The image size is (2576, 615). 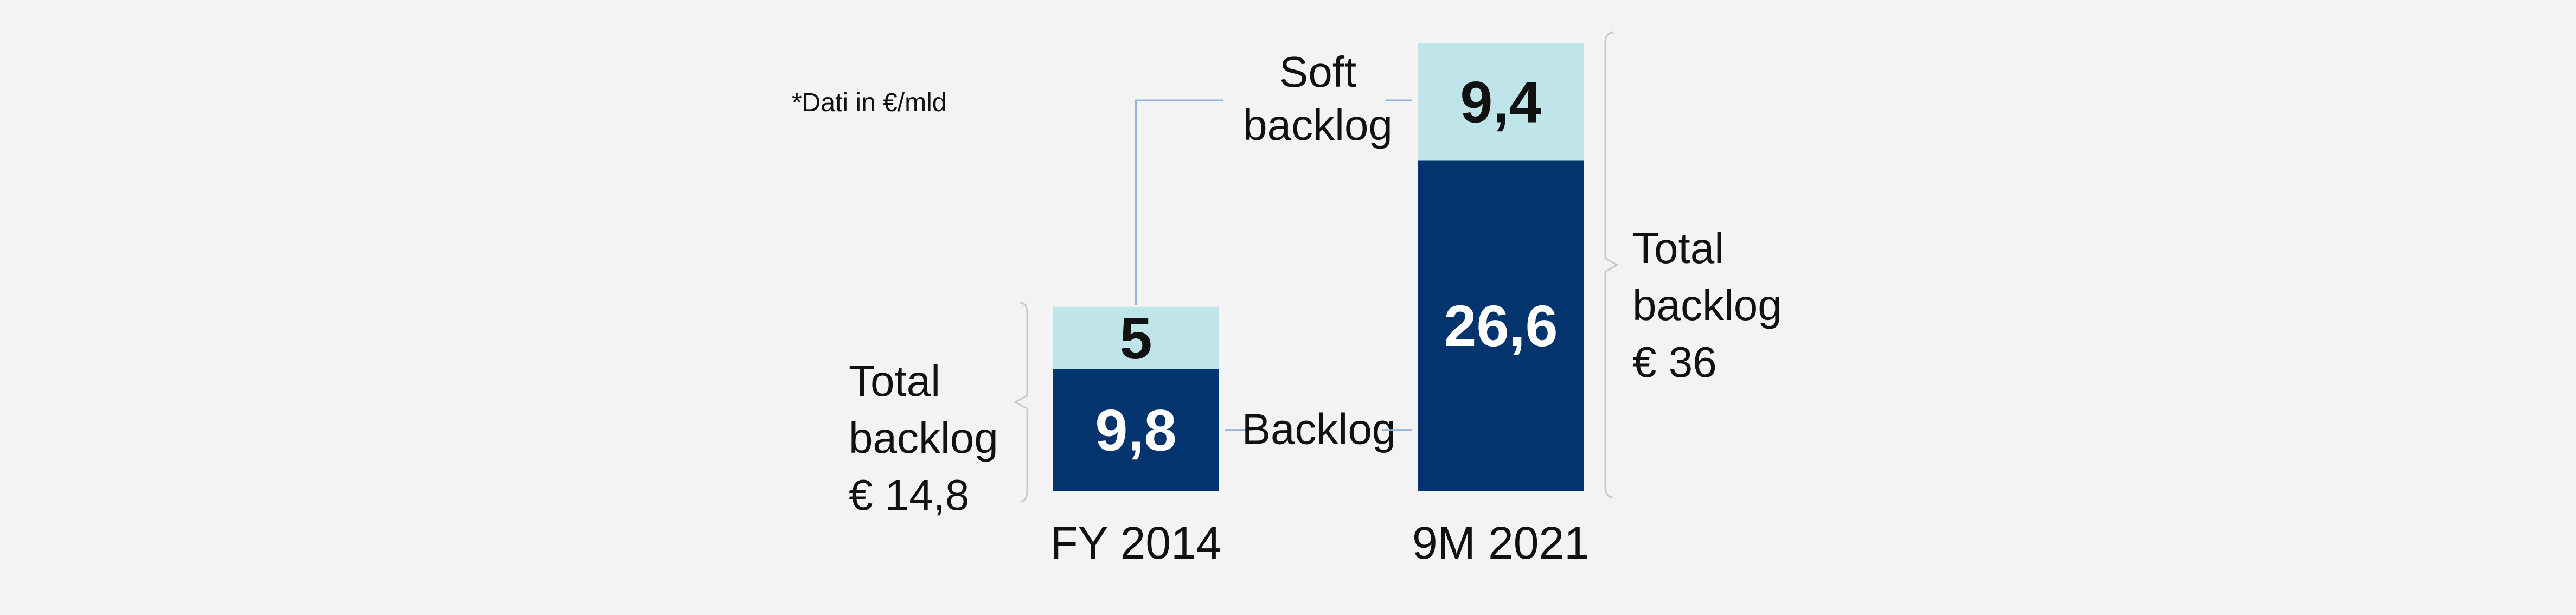 I want to click on category-label-2: 9M 2021, so click(x=1501, y=542).